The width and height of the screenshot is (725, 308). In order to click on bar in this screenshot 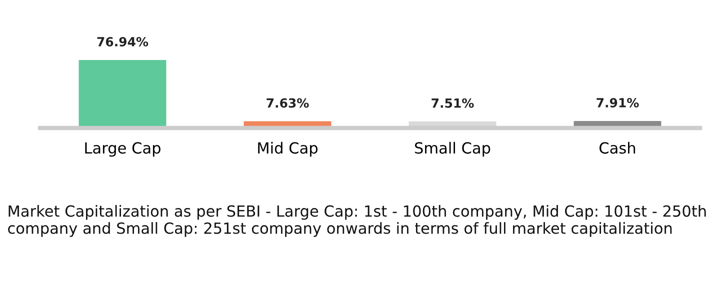, I will do `click(122, 94)`.